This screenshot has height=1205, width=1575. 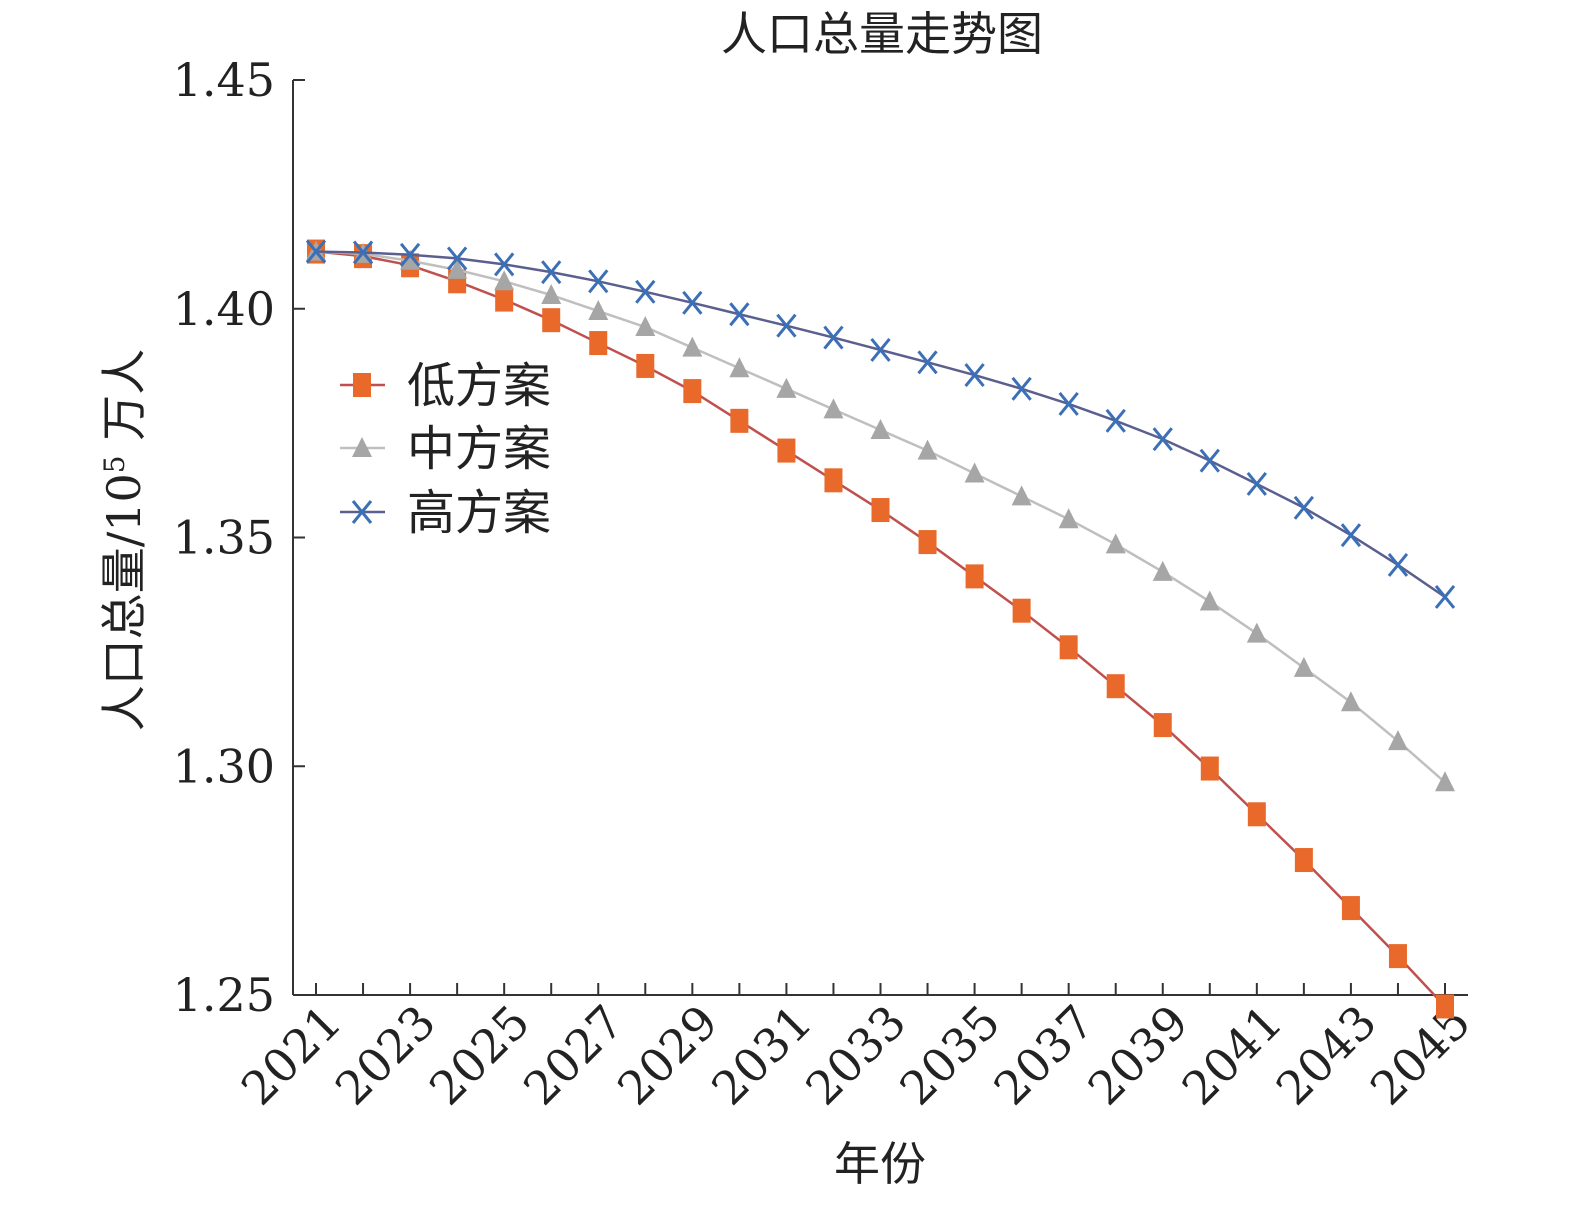 I want to click on x-tick-label: 2031, so click(x=761, y=1055).